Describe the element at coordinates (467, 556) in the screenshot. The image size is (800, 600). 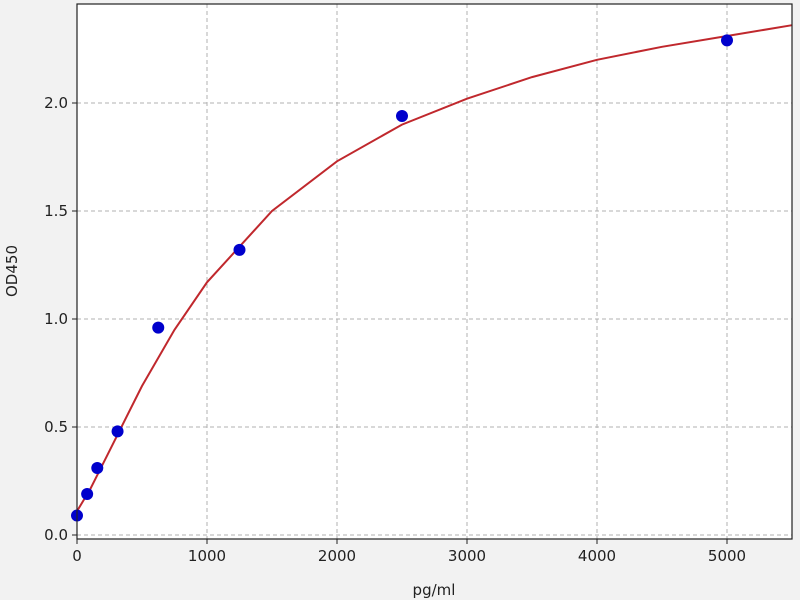
I see `x-tick-label: 3000` at that location.